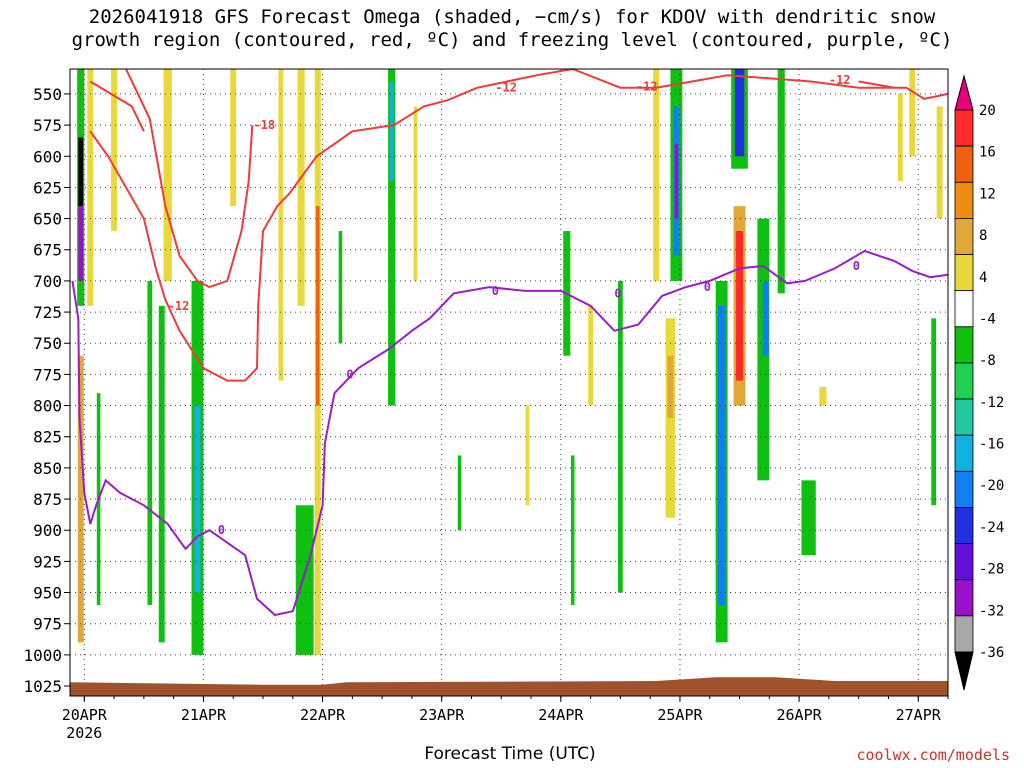 This screenshot has width=1024, height=768. I want to click on colorbar-label: -36, so click(991, 653).